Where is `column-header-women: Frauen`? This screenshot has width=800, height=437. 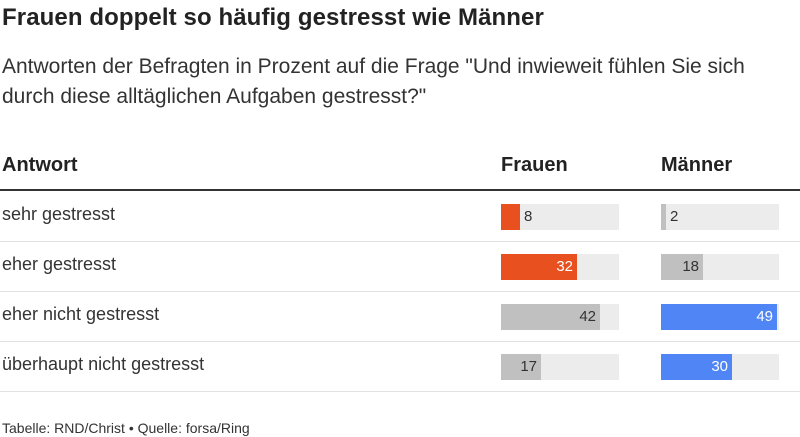 column-header-women: Frauen is located at coordinates (534, 165).